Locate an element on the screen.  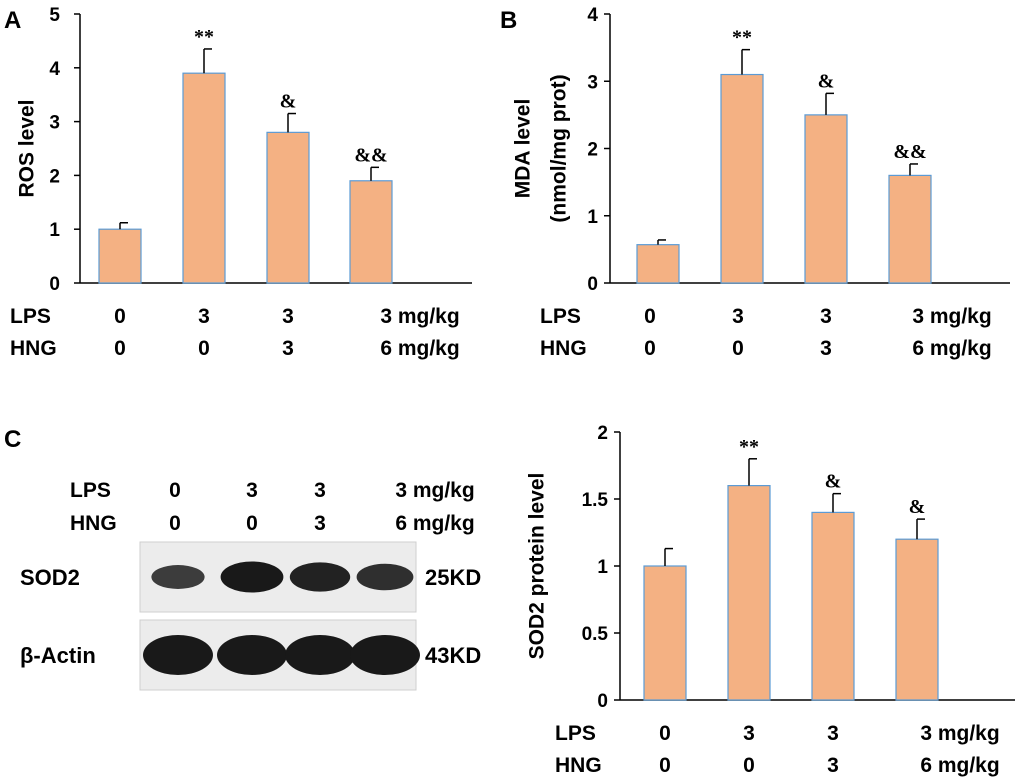
y-tick-label: 5 is located at coordinates (54, 15).